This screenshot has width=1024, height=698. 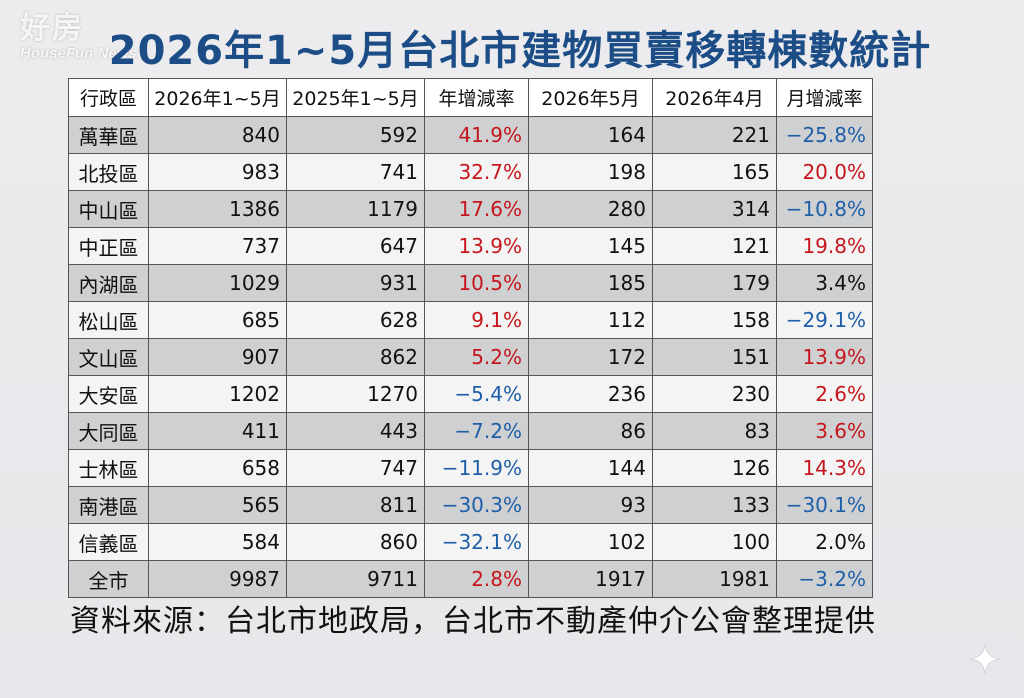 I want to click on district-cell: 大同區, so click(x=108, y=431).